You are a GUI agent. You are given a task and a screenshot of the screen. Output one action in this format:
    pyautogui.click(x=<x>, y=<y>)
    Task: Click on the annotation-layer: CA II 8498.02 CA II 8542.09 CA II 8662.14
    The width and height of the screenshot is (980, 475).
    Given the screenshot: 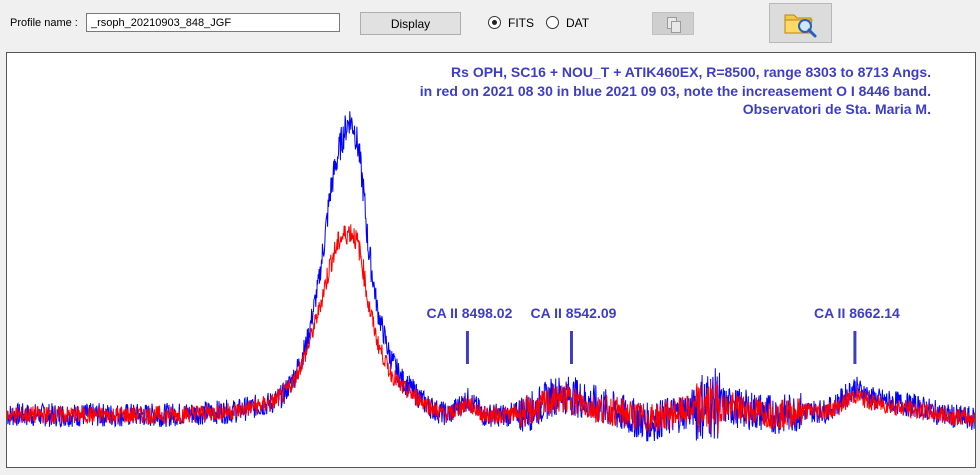 What is the action you would take?
    pyautogui.click(x=663, y=334)
    